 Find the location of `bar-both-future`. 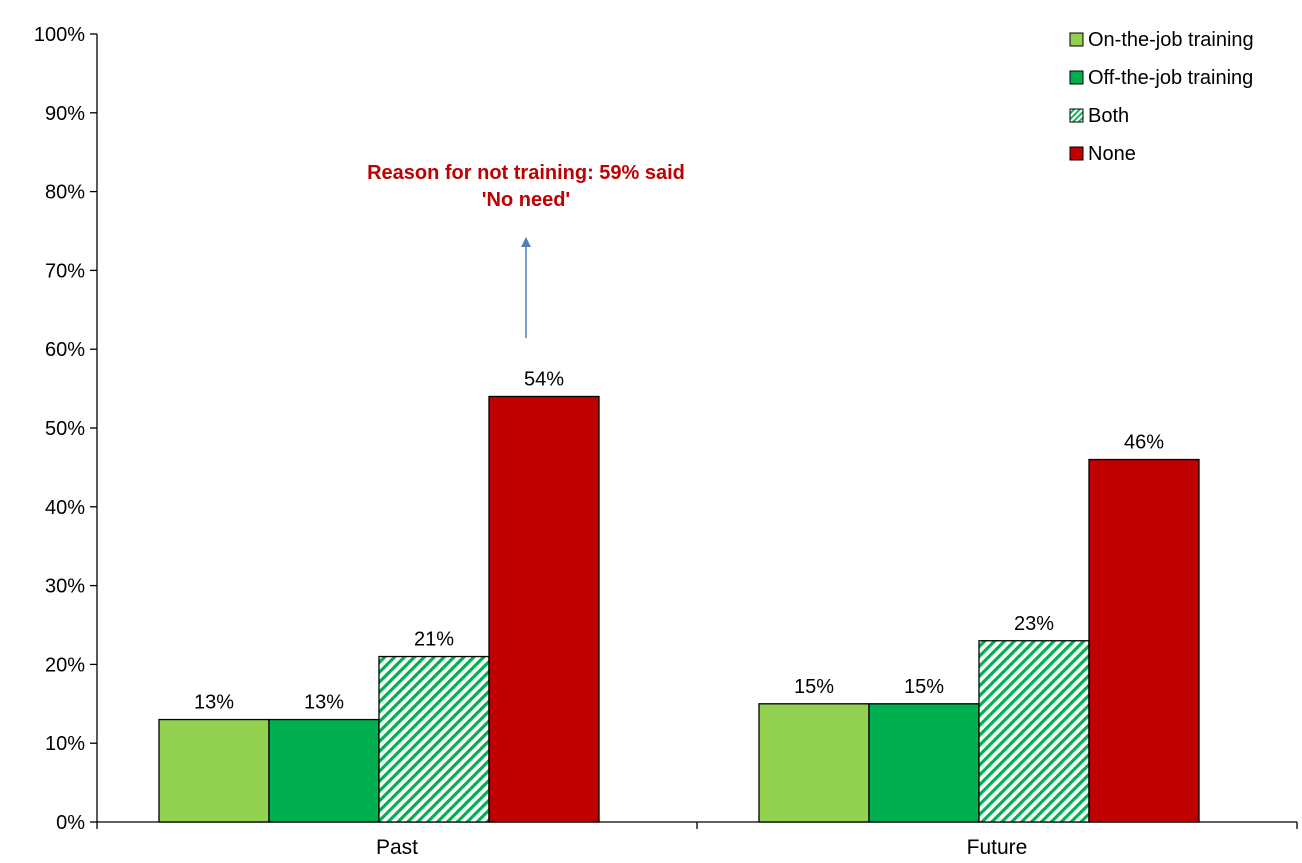

bar-both-future is located at coordinates (1034, 731).